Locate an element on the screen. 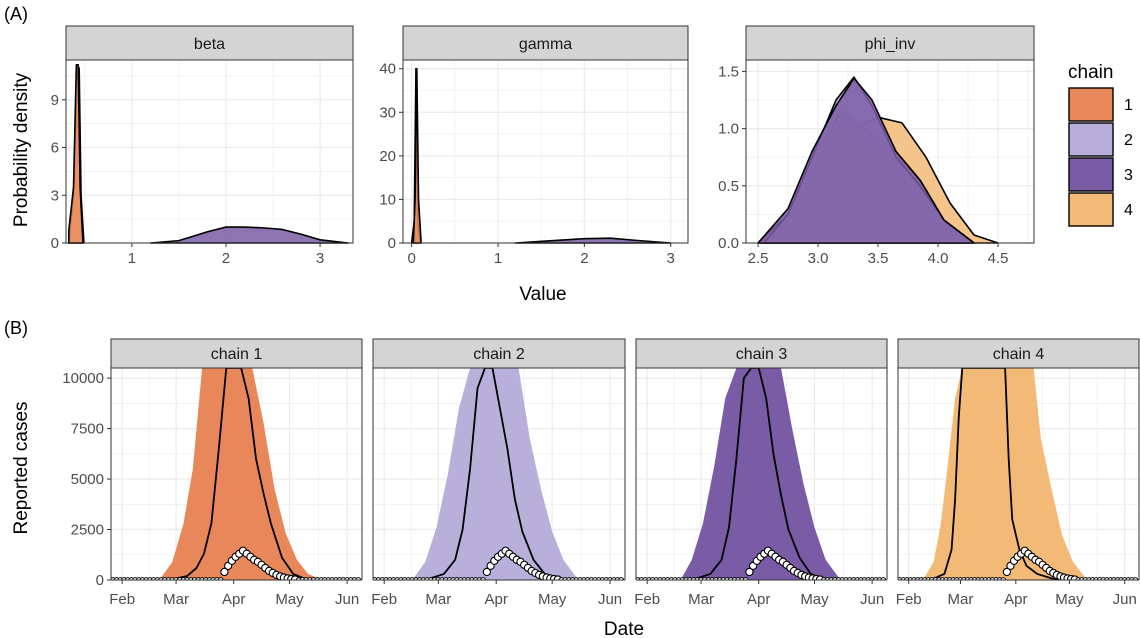 The height and width of the screenshot is (638, 1140). facet-chain-1: chain 1 Feb Mar Apr May Jun 0 2500 5000 7500 10000 is located at coordinates (212, 473).